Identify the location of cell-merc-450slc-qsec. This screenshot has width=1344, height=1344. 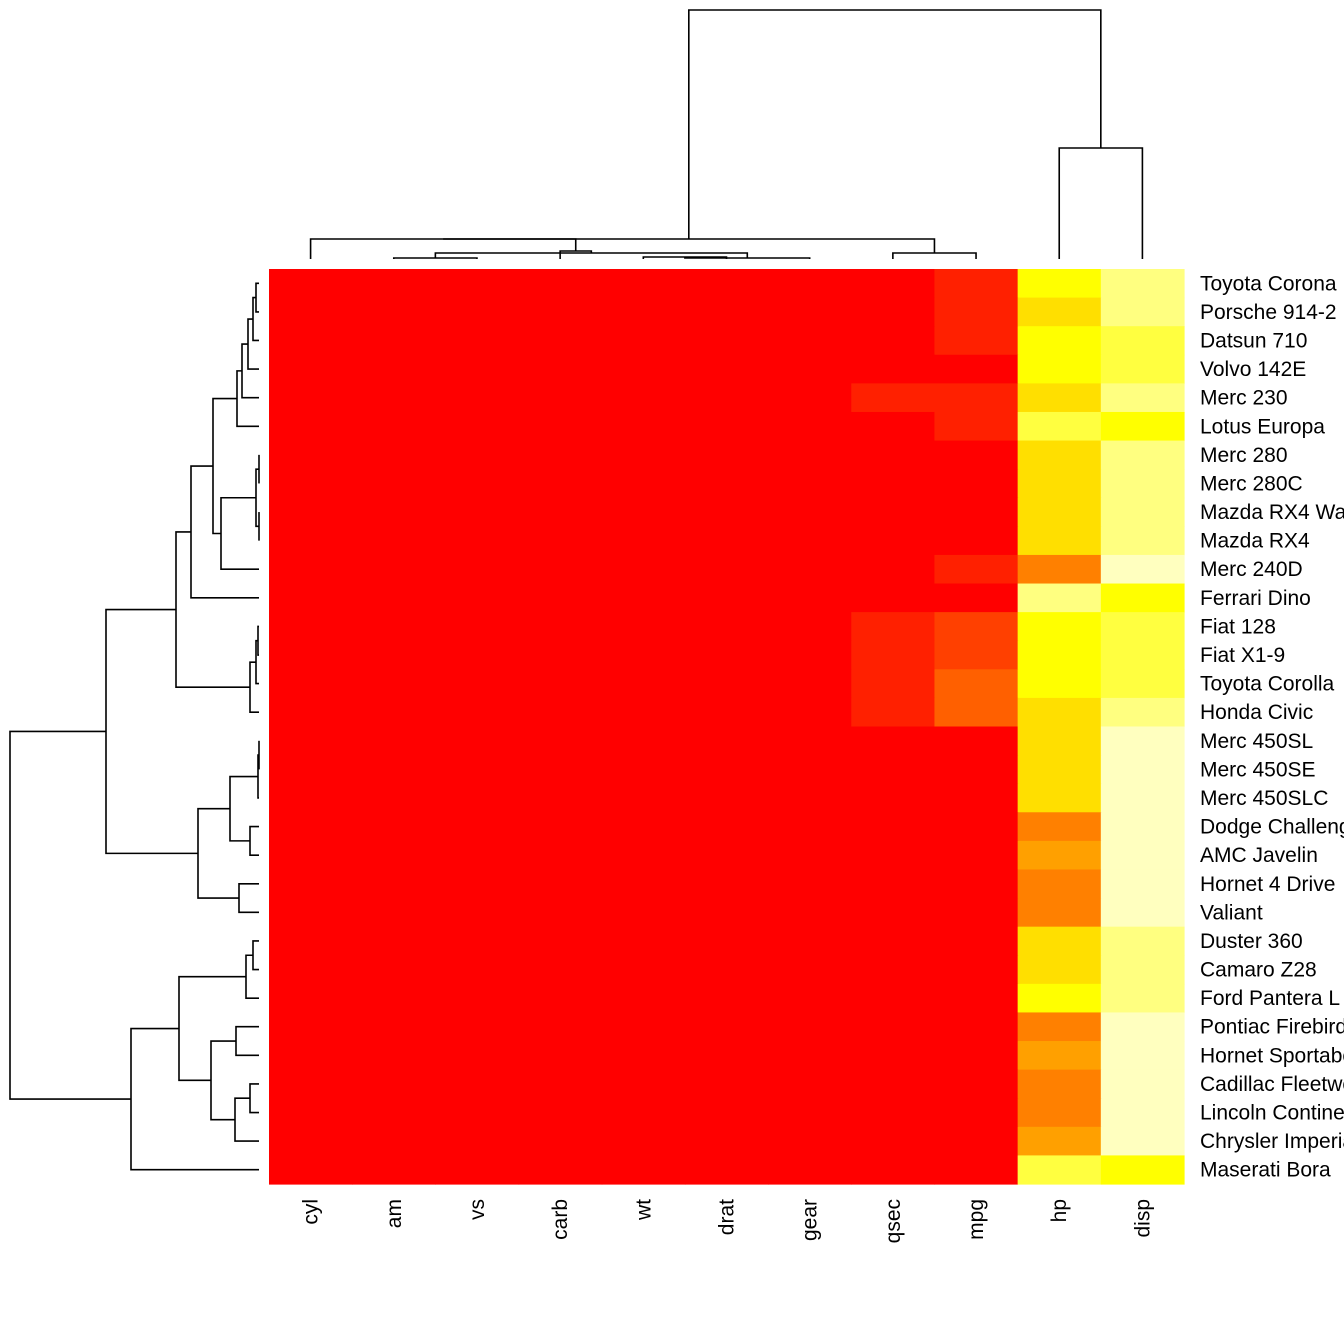
(893, 798).